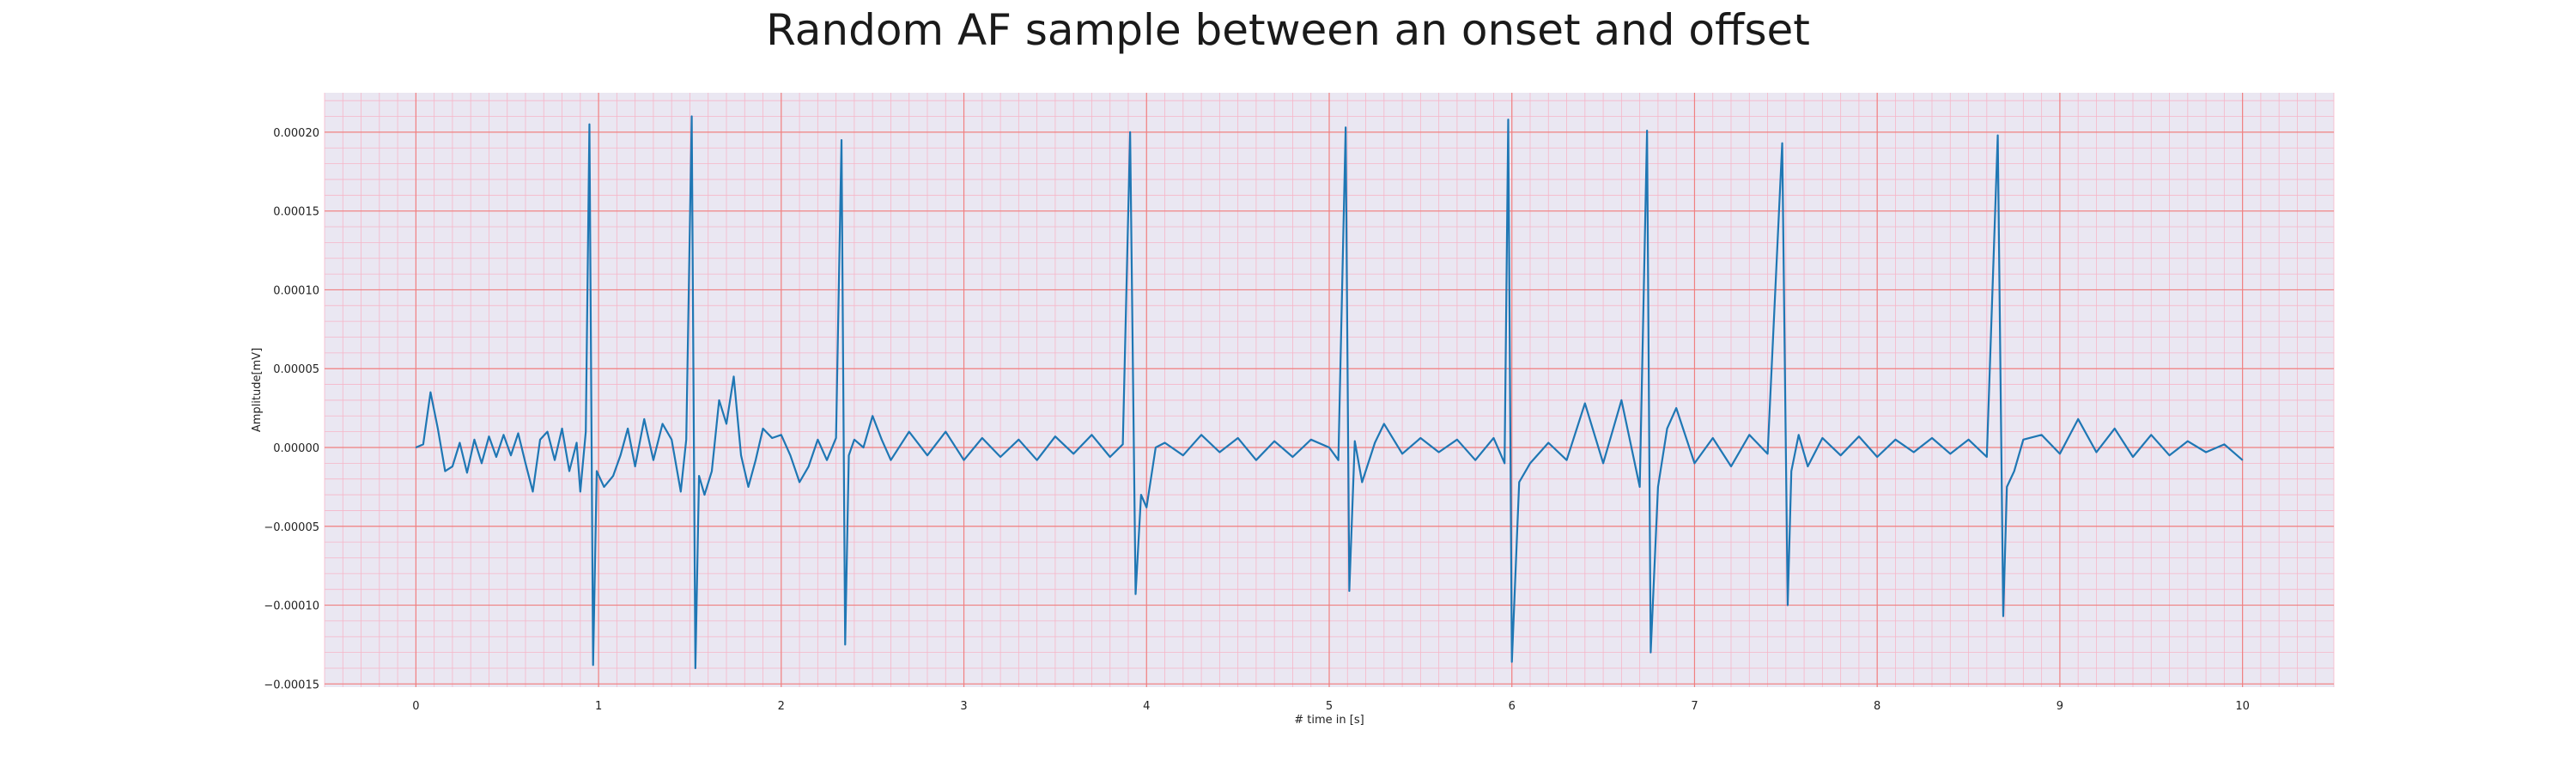 The width and height of the screenshot is (2576, 773). What do you see at coordinates (1694, 706) in the screenshot?
I see `x-tick-label: 7` at bounding box center [1694, 706].